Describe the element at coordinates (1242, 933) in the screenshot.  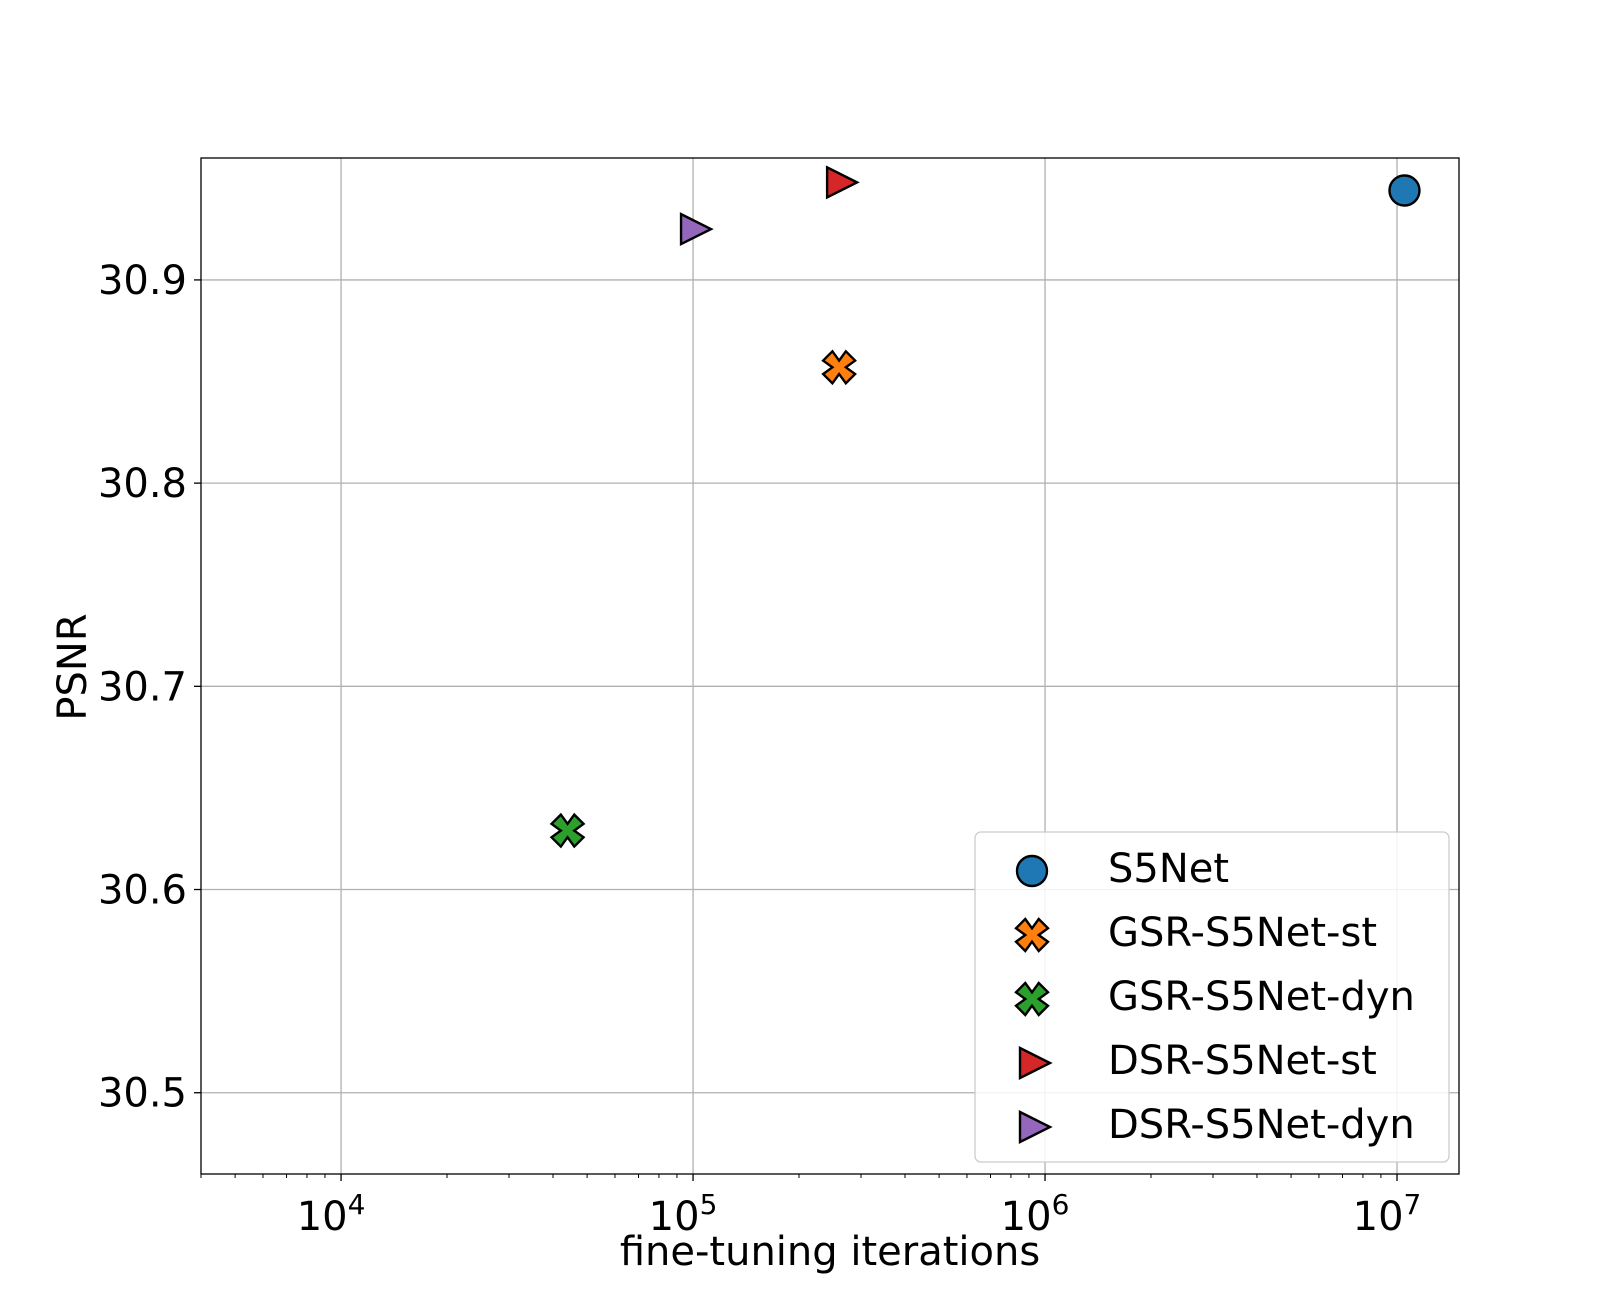
I see `legend-label: GSR-S5Net-st` at that location.